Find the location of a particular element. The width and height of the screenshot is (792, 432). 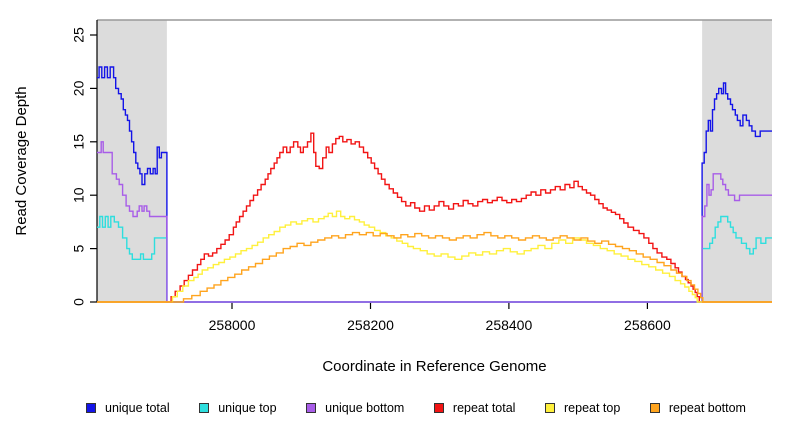

legend-swatch-unique-top is located at coordinates (204, 408).